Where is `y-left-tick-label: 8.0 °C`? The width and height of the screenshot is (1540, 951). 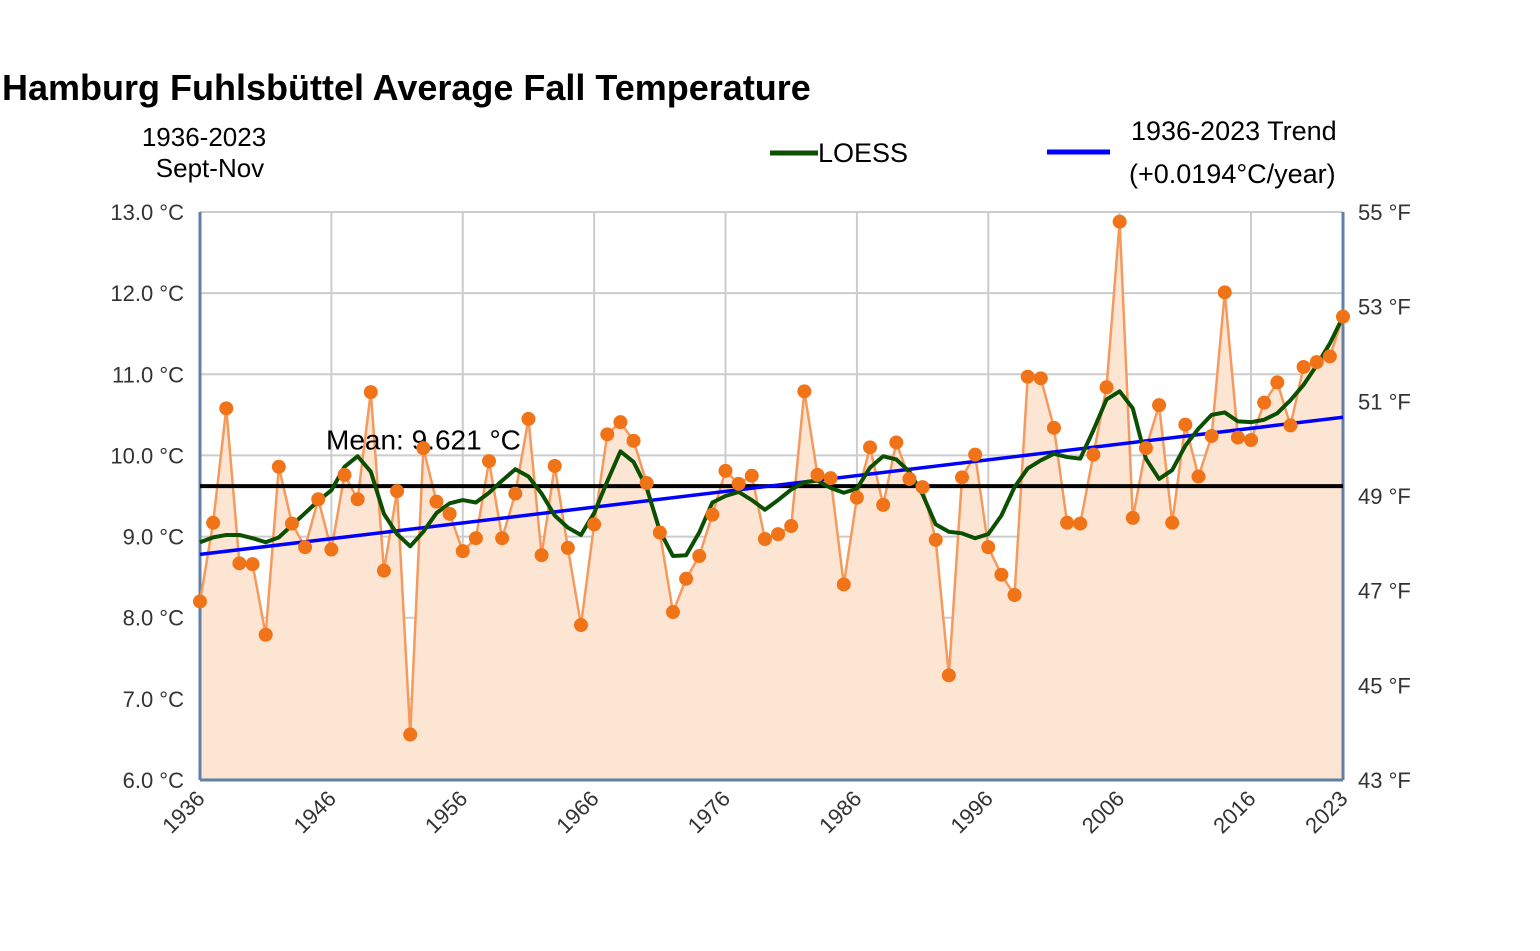
y-left-tick-label: 8.0 °C is located at coordinates (153, 618).